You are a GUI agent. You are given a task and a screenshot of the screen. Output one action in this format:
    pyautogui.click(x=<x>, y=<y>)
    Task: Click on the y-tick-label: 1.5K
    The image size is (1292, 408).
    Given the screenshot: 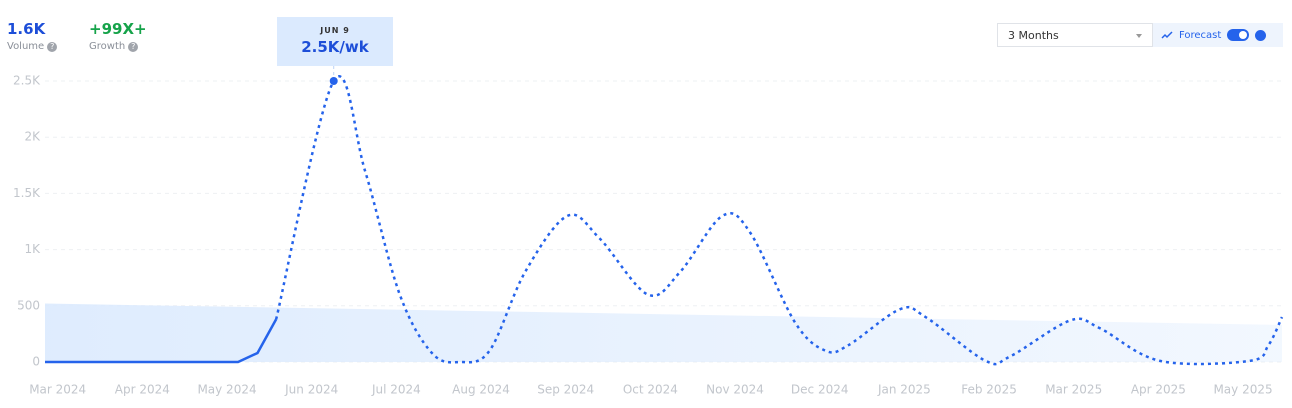 What is the action you would take?
    pyautogui.click(x=27, y=193)
    